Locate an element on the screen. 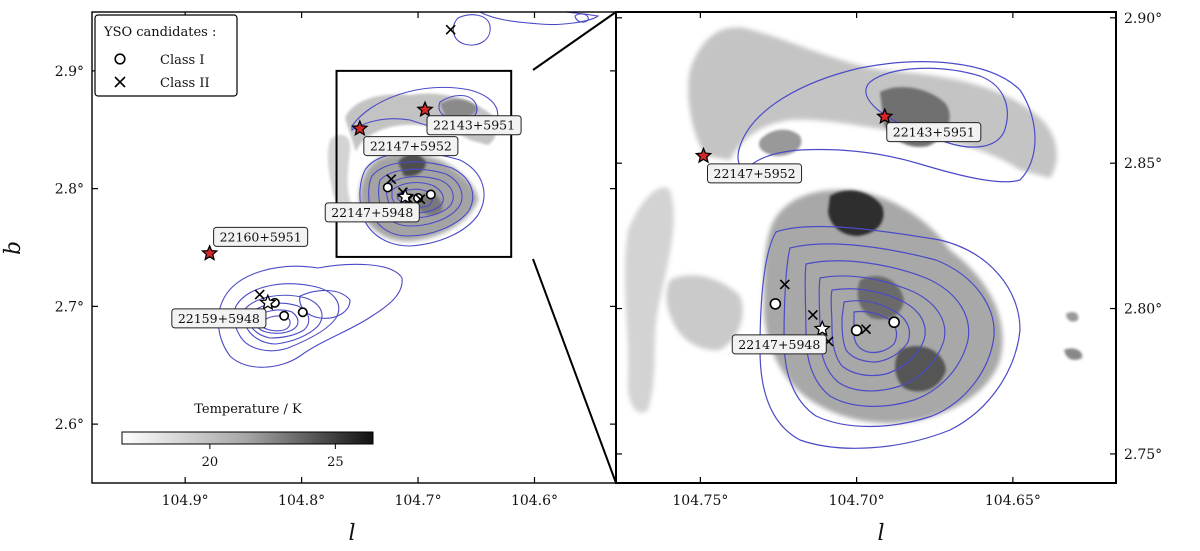 The width and height of the screenshot is (1200, 551). overview-y-axis-title: b is located at coordinates (13, 248).